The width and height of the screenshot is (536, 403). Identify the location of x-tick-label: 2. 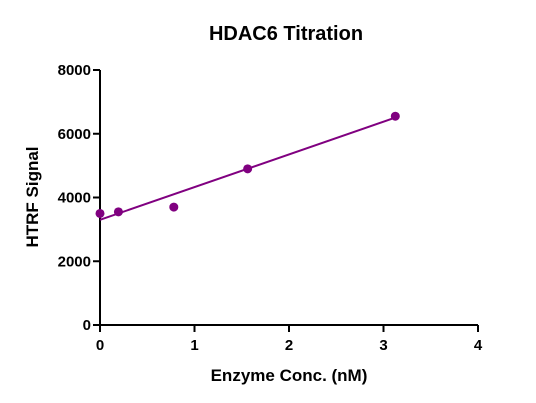
(289, 345).